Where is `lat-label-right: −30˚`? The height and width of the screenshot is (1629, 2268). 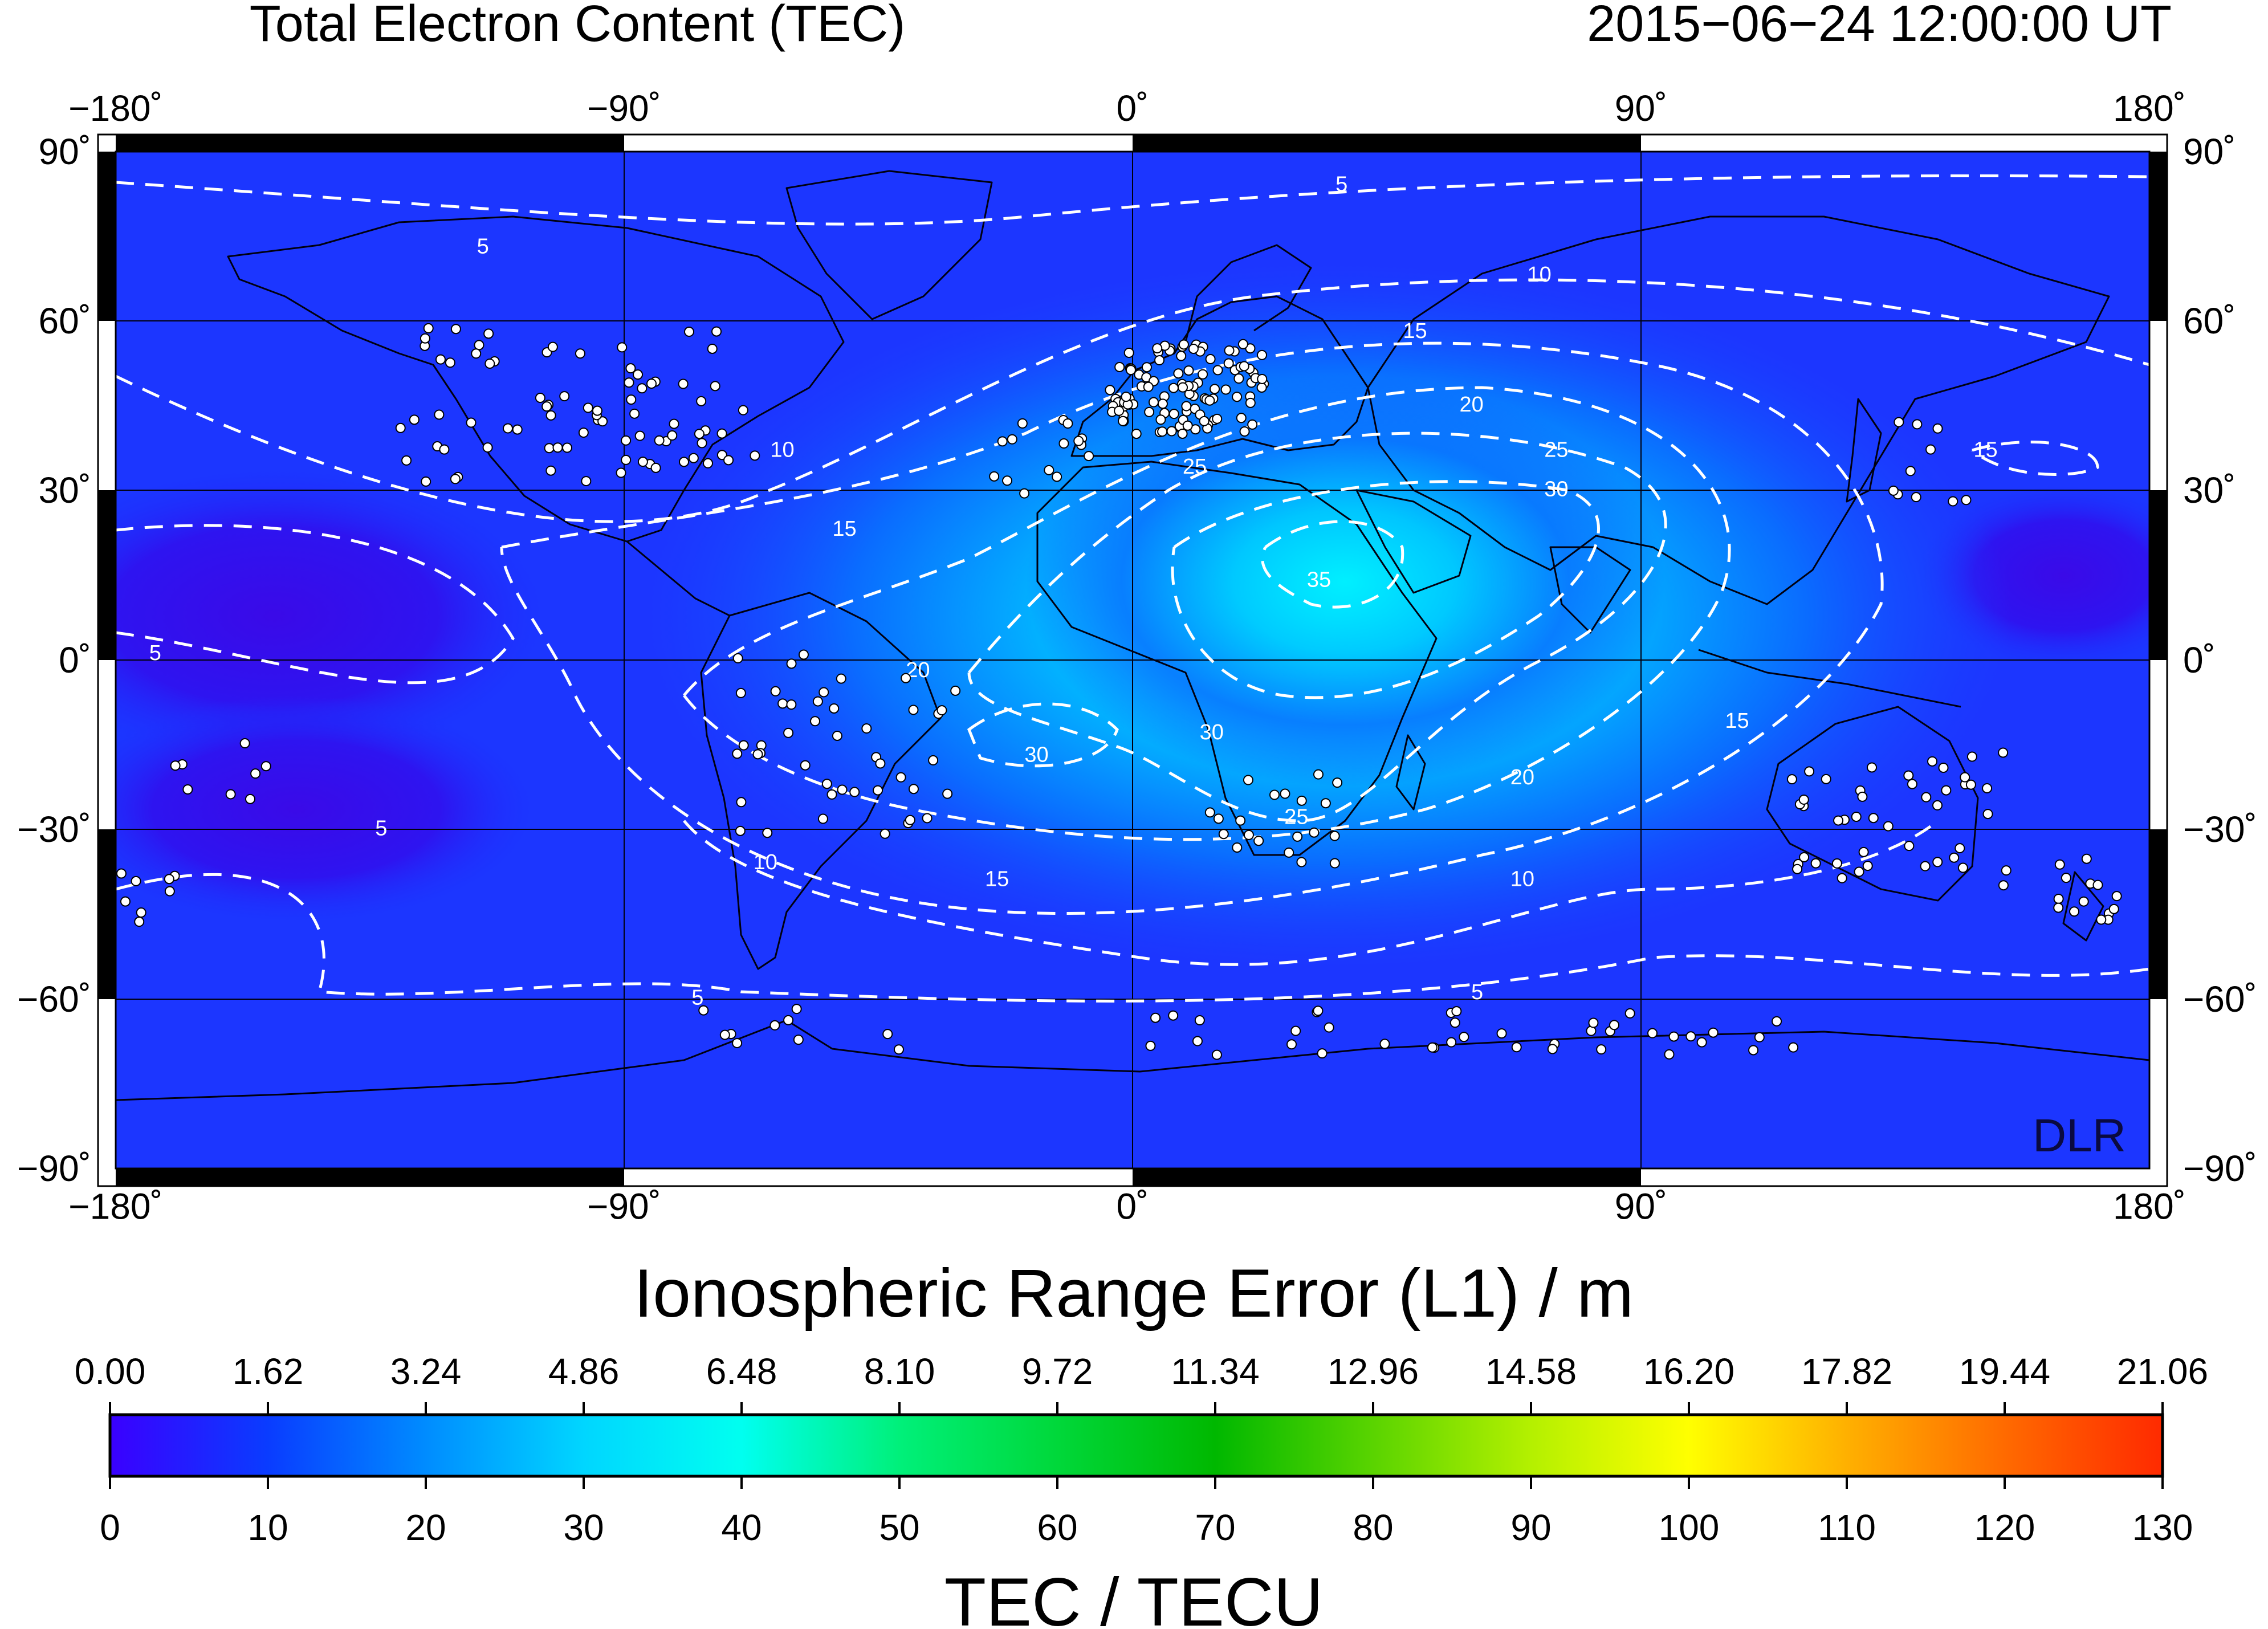
lat-label-right: −30˚ is located at coordinates (2220, 830).